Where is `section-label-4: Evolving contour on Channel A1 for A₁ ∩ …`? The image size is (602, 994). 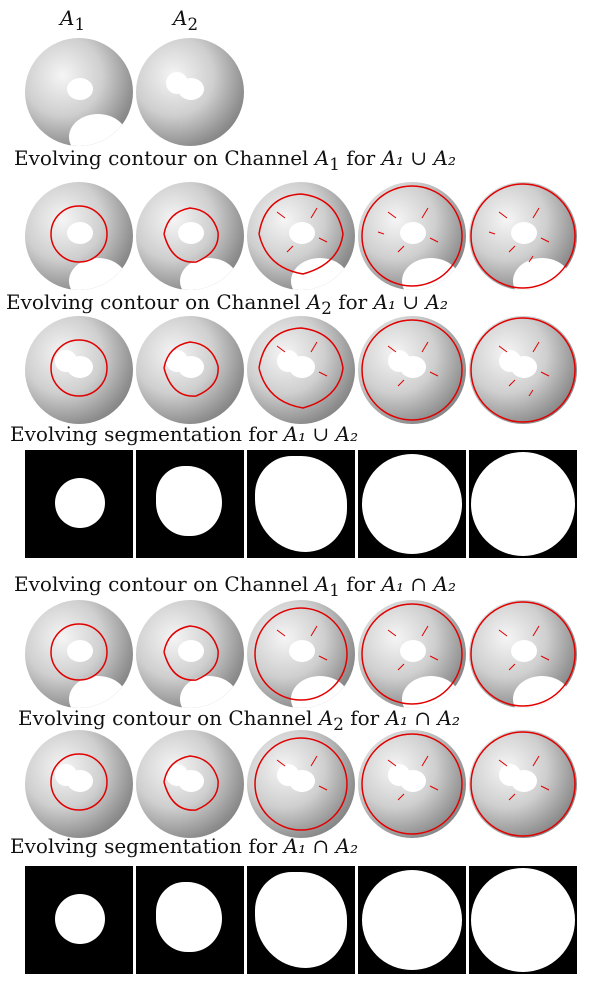 section-label-4: Evolving contour on Channel A1 for A₁ ∩ … is located at coordinates (235, 586).